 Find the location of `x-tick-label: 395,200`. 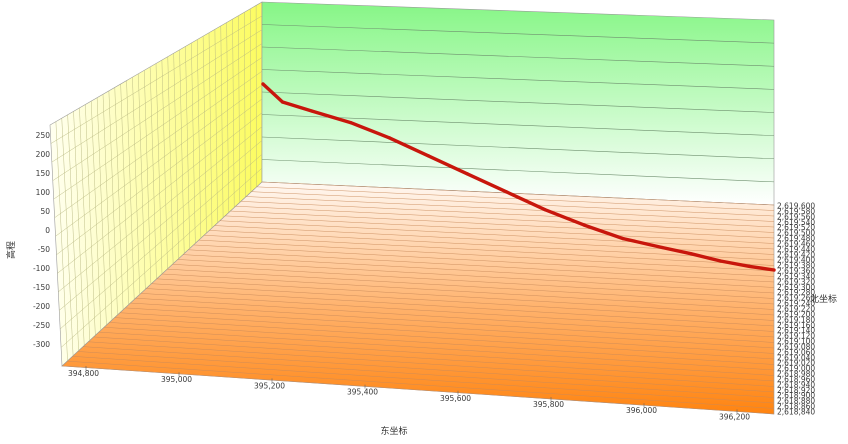

x-tick-label: 395,200 is located at coordinates (269, 385).